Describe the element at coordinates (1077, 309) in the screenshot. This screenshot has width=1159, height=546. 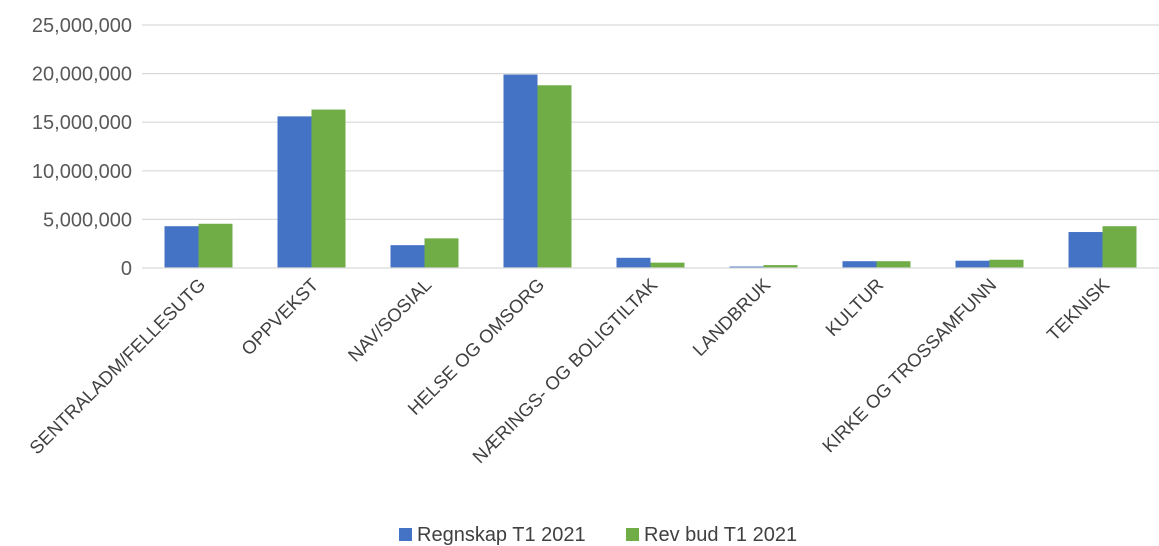
I see `x-category-label: TEKNISK` at that location.